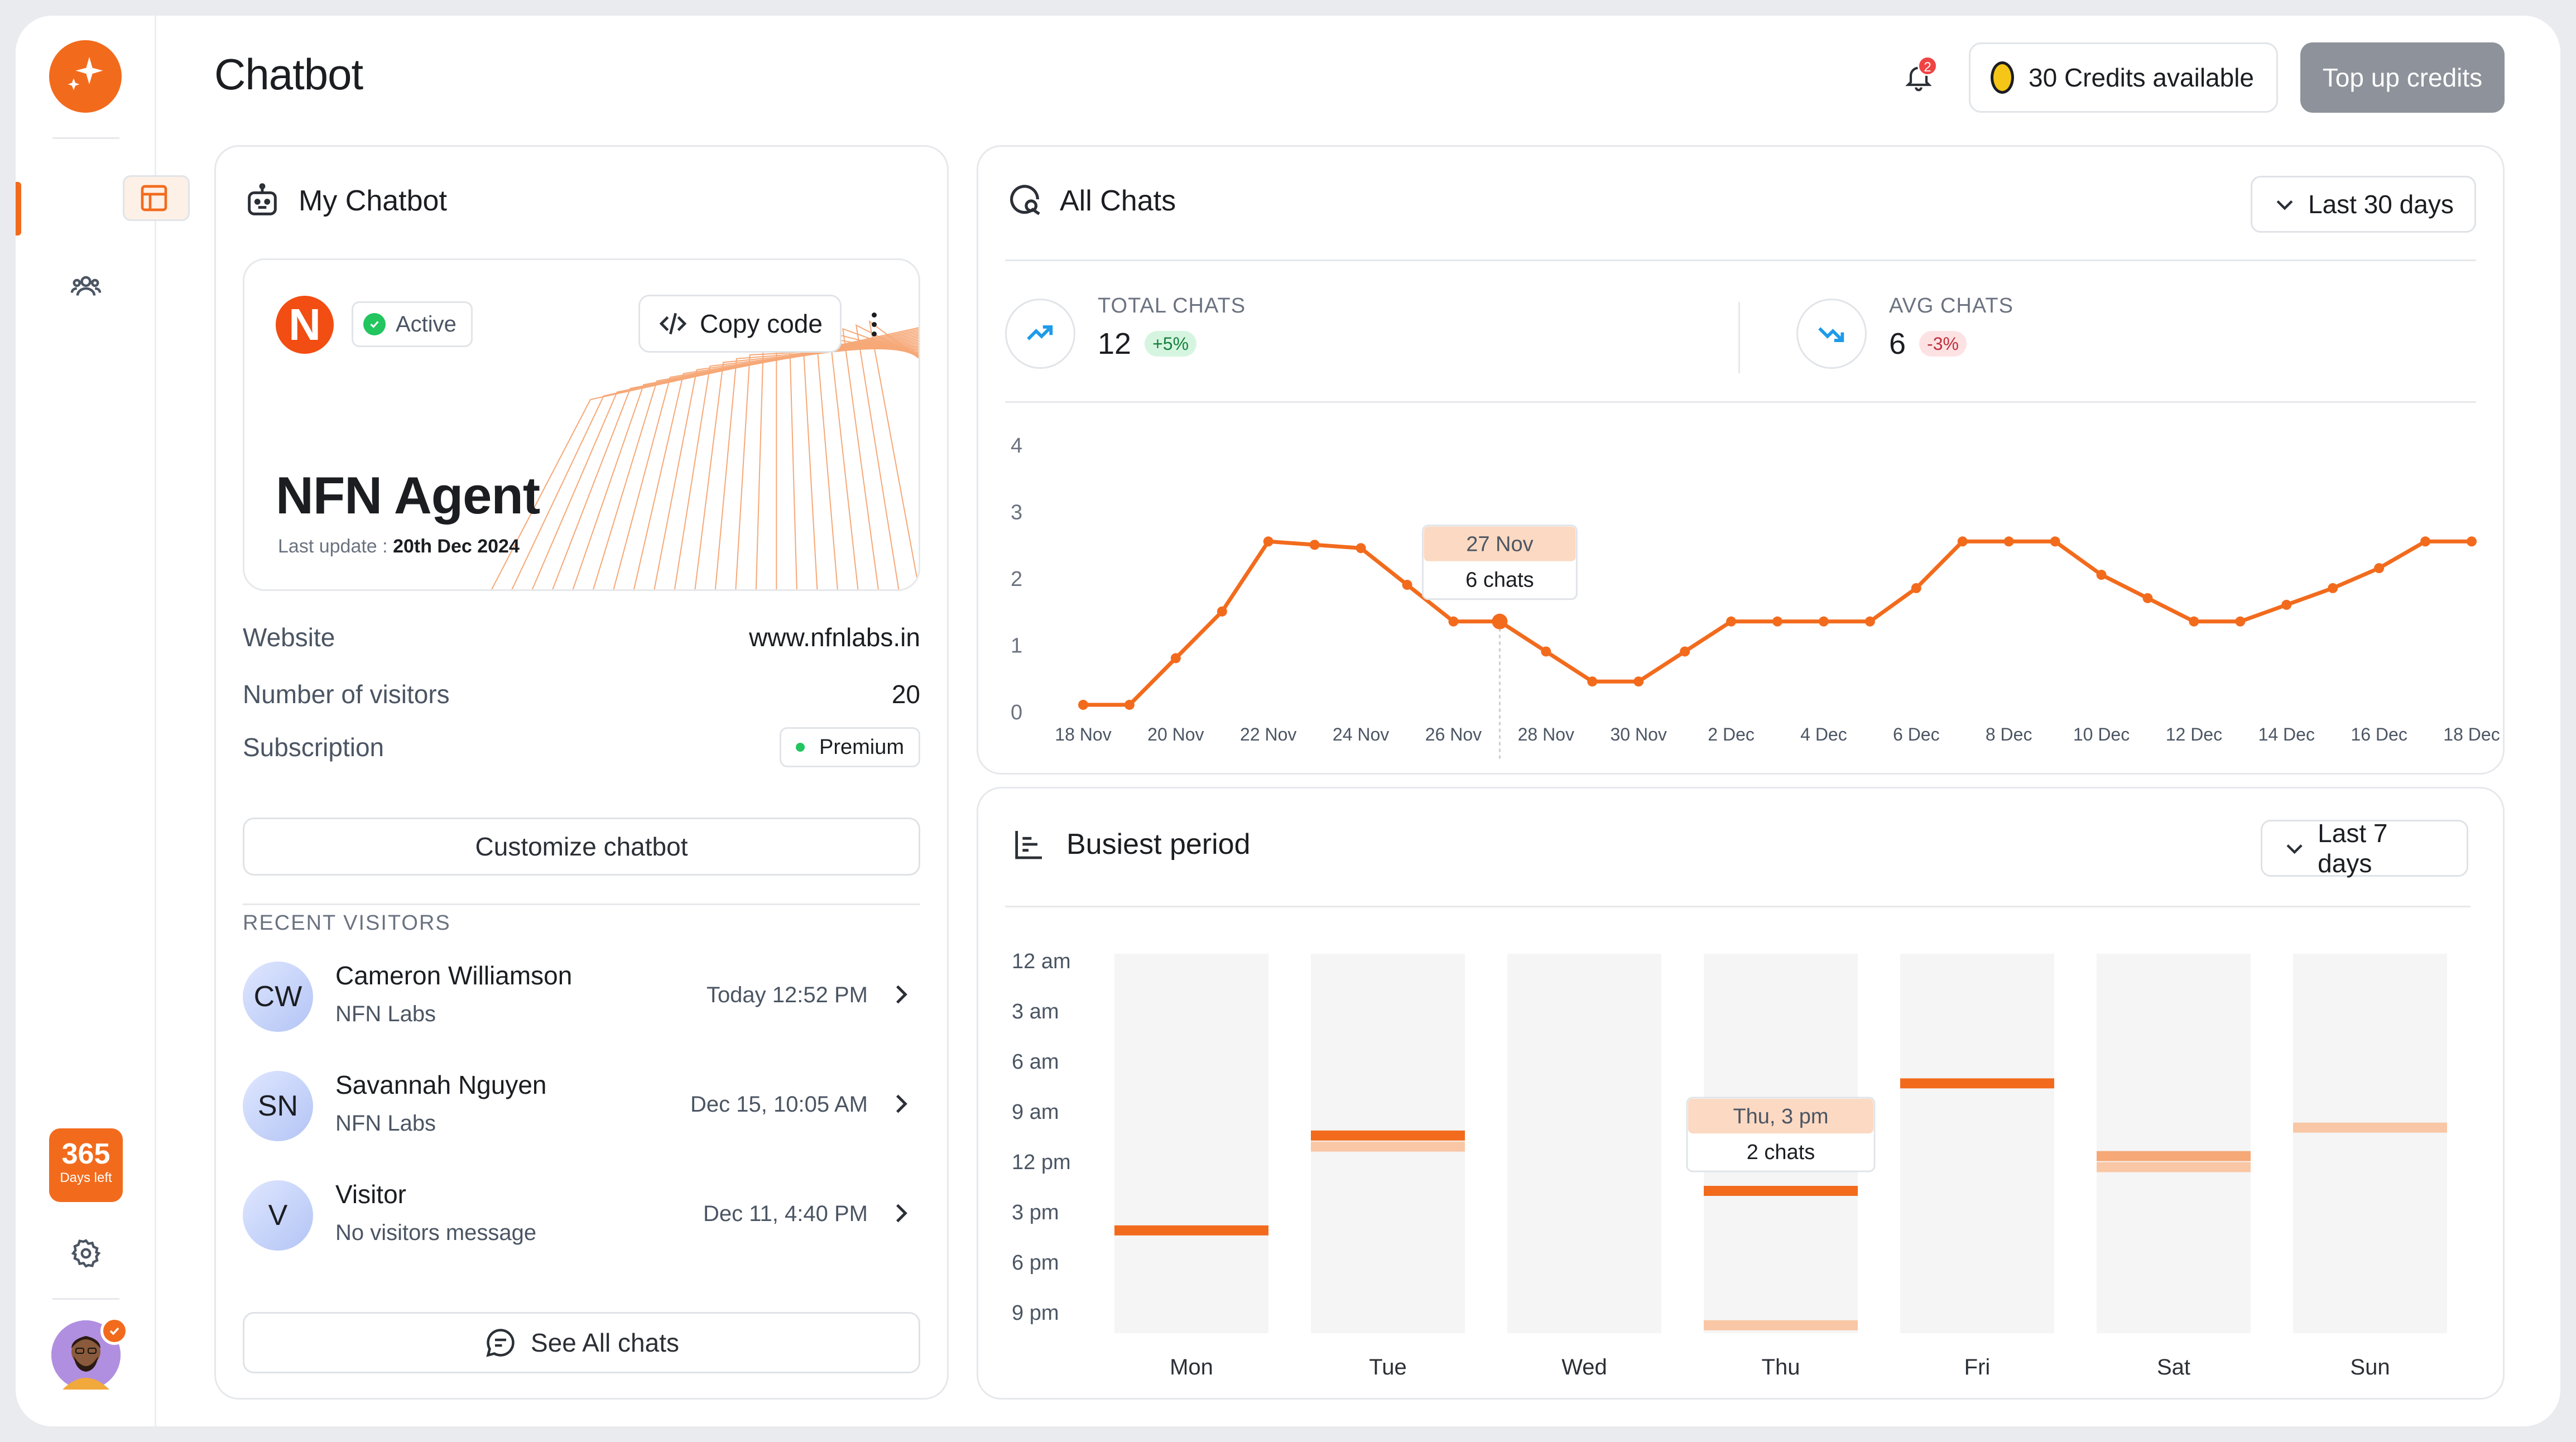 Image resolution: width=2576 pixels, height=1442 pixels. I want to click on range-label: Last 7 days, so click(2353, 849).